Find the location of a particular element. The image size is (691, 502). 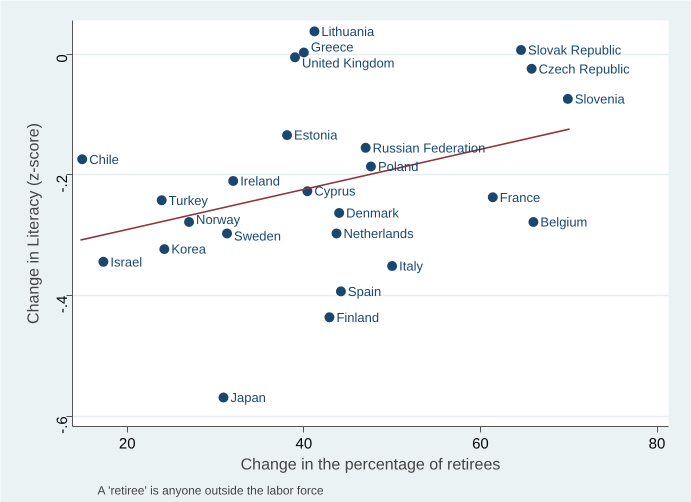

annotation: Lithuania is located at coordinates (348, 31).